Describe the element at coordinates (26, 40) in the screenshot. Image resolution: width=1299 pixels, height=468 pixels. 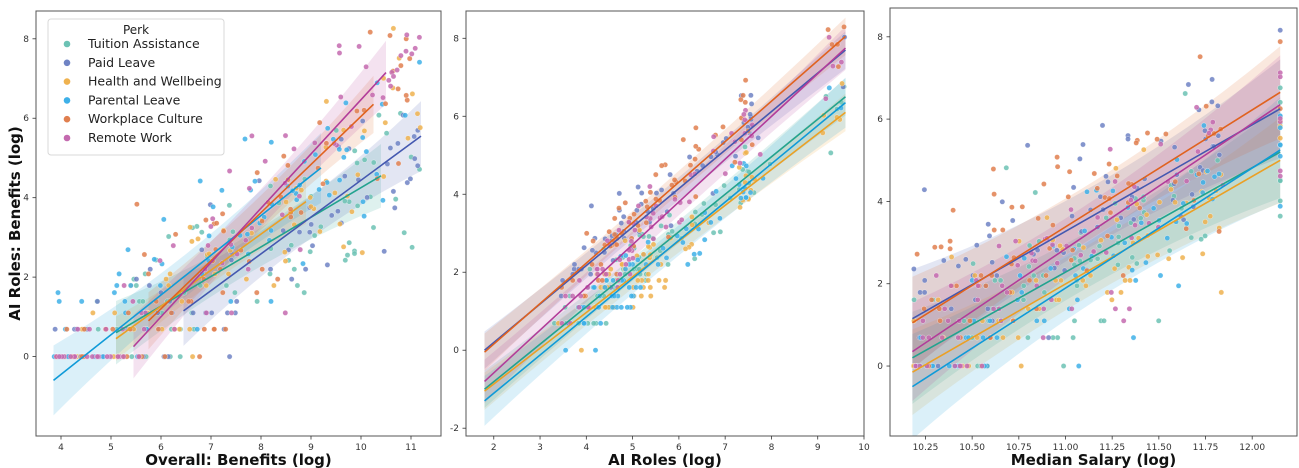
I see `y-tick-label: 8` at that location.